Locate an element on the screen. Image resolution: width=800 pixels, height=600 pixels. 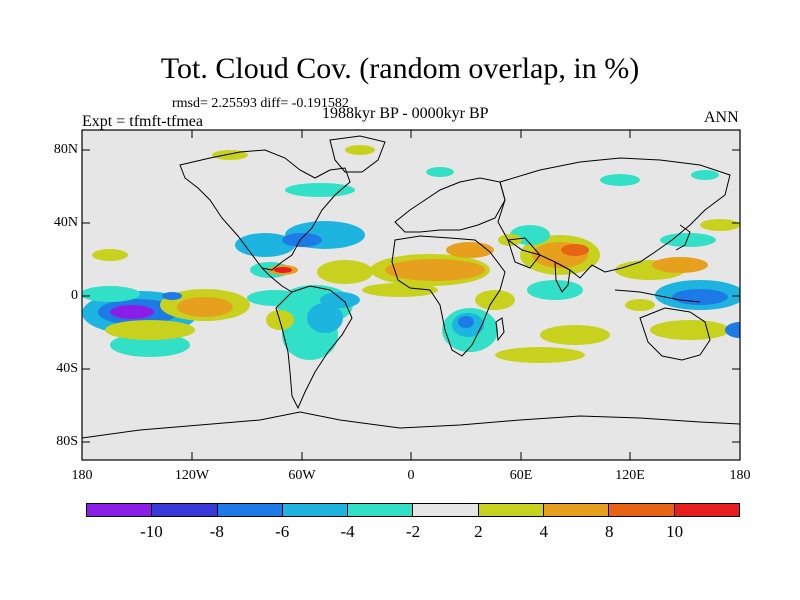
lat-label-80s: 80S is located at coordinates (67, 441).